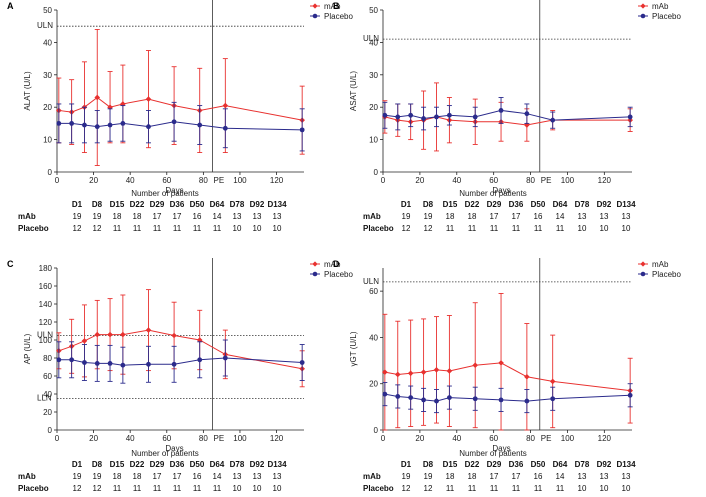 The height and width of the screenshot is (497, 706). I want to click on table-header-day: D64, so click(560, 204).